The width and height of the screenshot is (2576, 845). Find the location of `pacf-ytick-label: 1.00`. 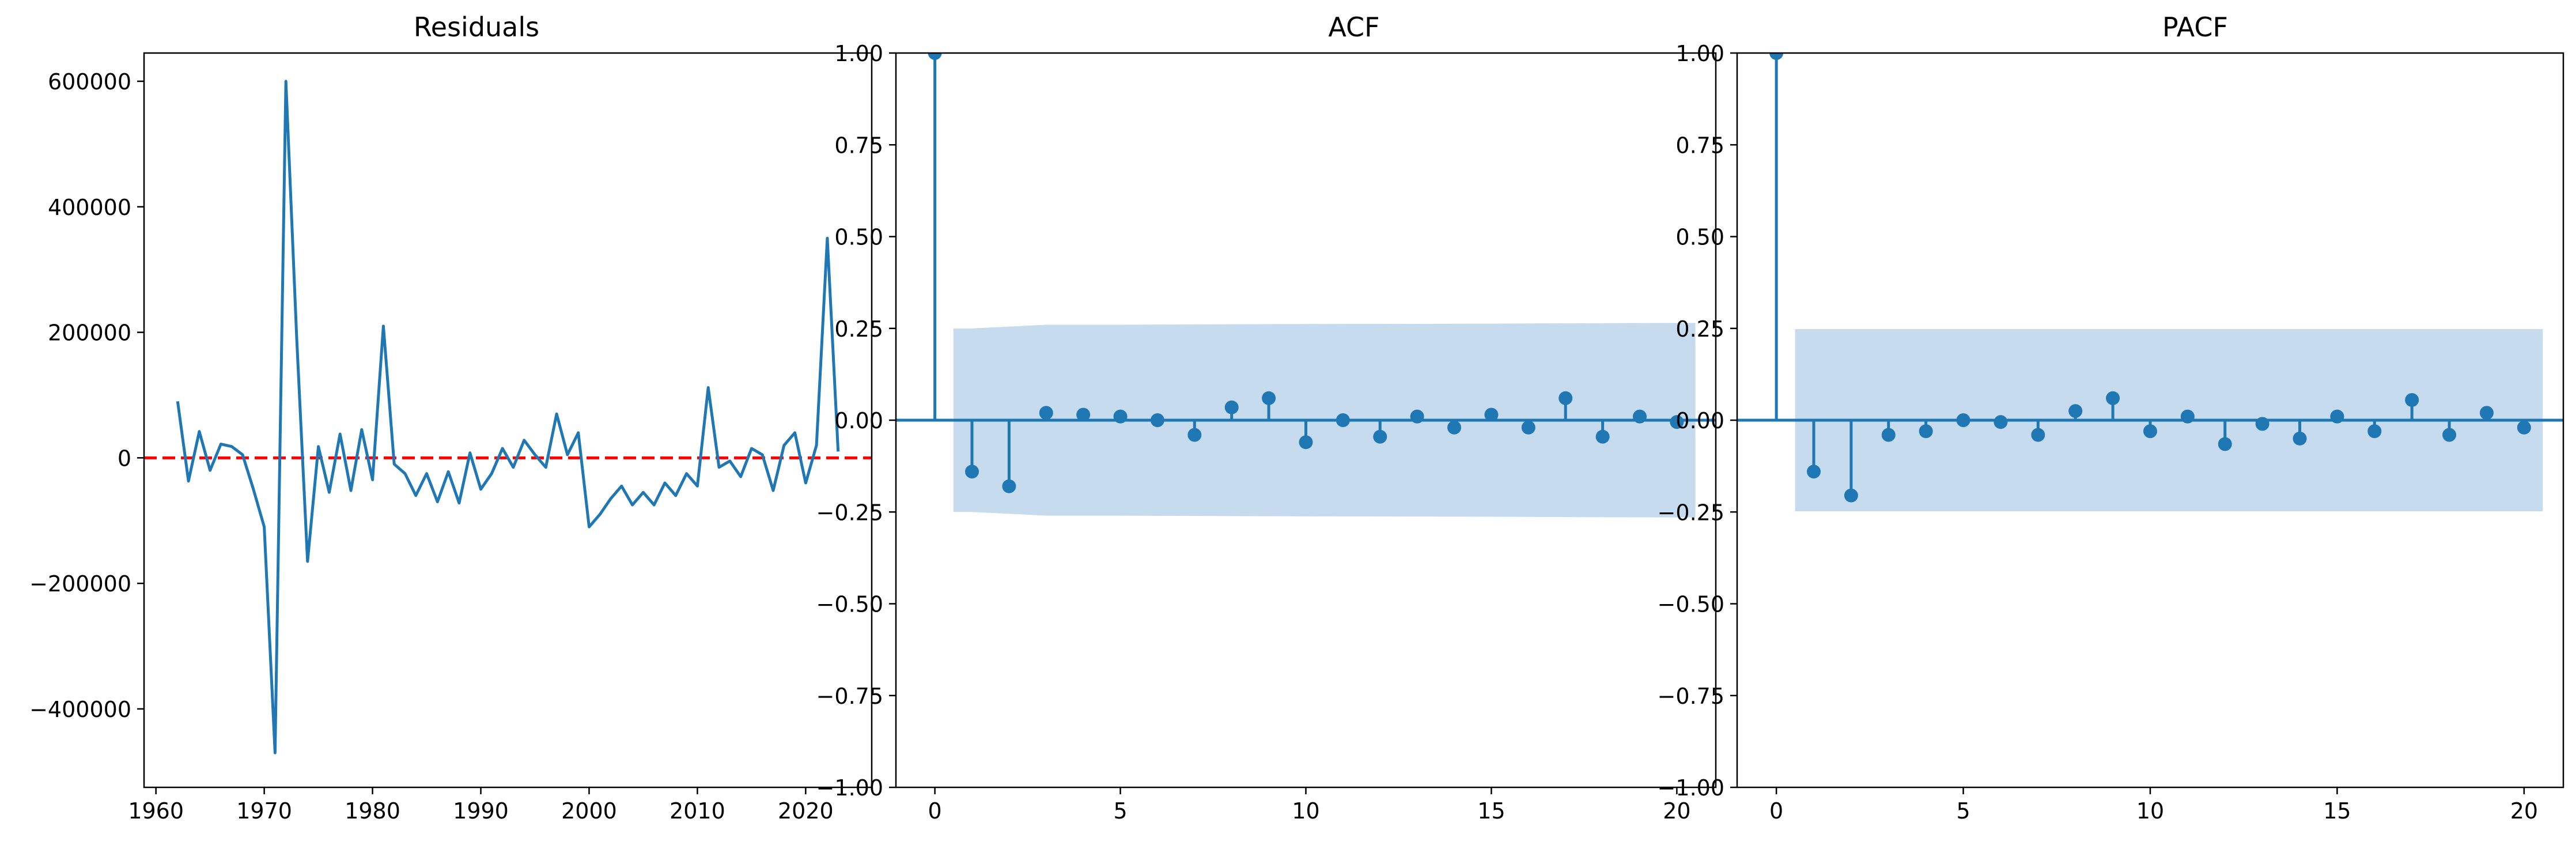

pacf-ytick-label: 1.00 is located at coordinates (1699, 54).